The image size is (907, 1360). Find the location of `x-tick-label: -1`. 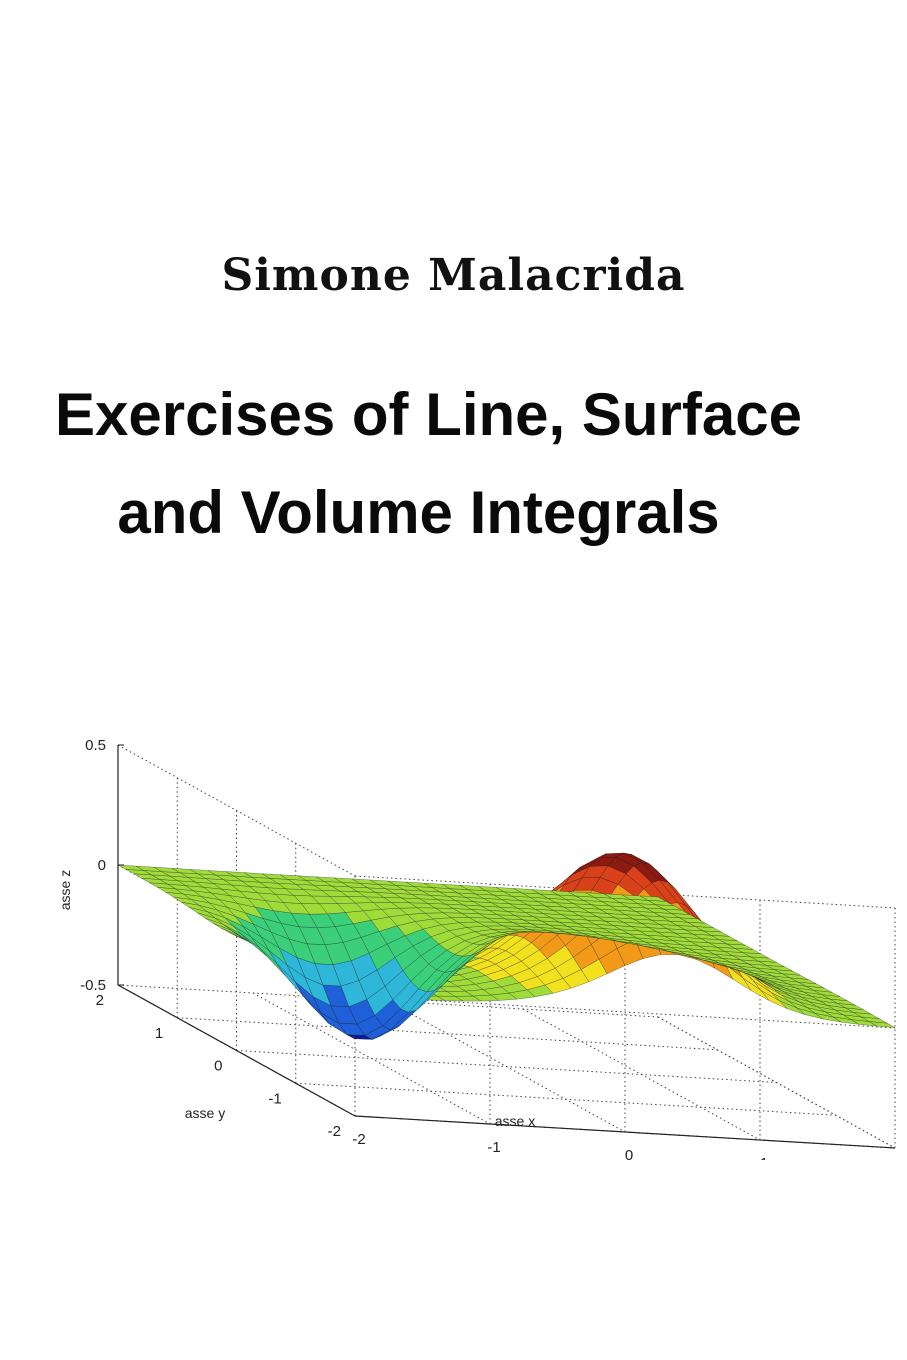

x-tick-label: -1 is located at coordinates (493, 1147).